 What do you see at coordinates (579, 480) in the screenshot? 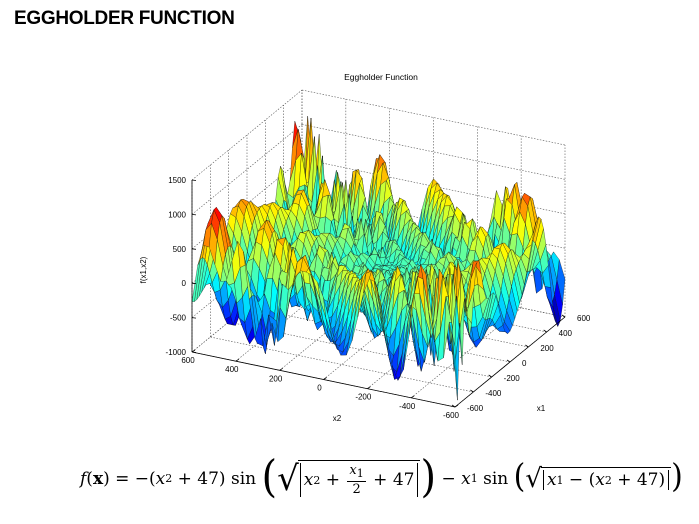
I see `formula-minus2: − (` at bounding box center [579, 480].